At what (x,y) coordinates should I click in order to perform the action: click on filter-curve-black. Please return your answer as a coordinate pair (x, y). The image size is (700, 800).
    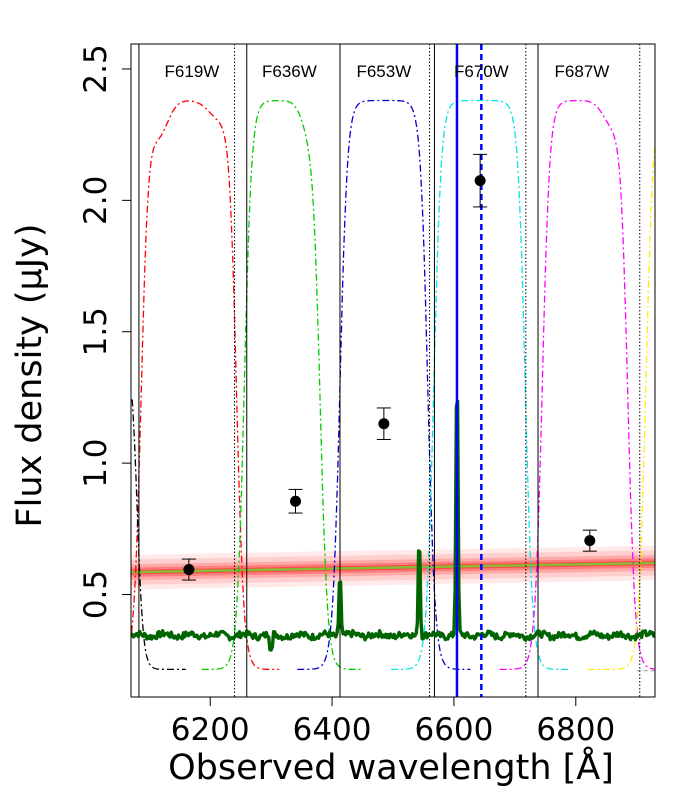
    Looking at the image, I should click on (158, 535).